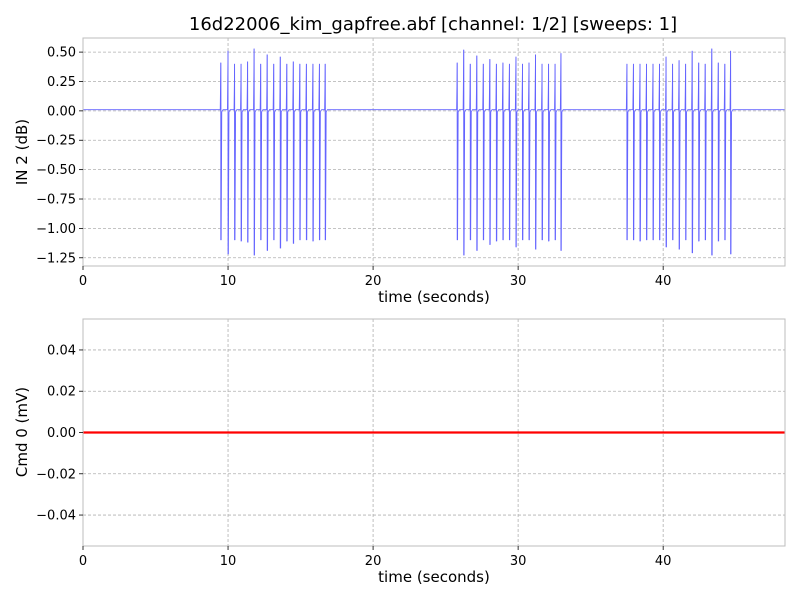 This screenshot has width=800, height=600. I want to click on top-plot-x-tick-label: 30, so click(518, 281).